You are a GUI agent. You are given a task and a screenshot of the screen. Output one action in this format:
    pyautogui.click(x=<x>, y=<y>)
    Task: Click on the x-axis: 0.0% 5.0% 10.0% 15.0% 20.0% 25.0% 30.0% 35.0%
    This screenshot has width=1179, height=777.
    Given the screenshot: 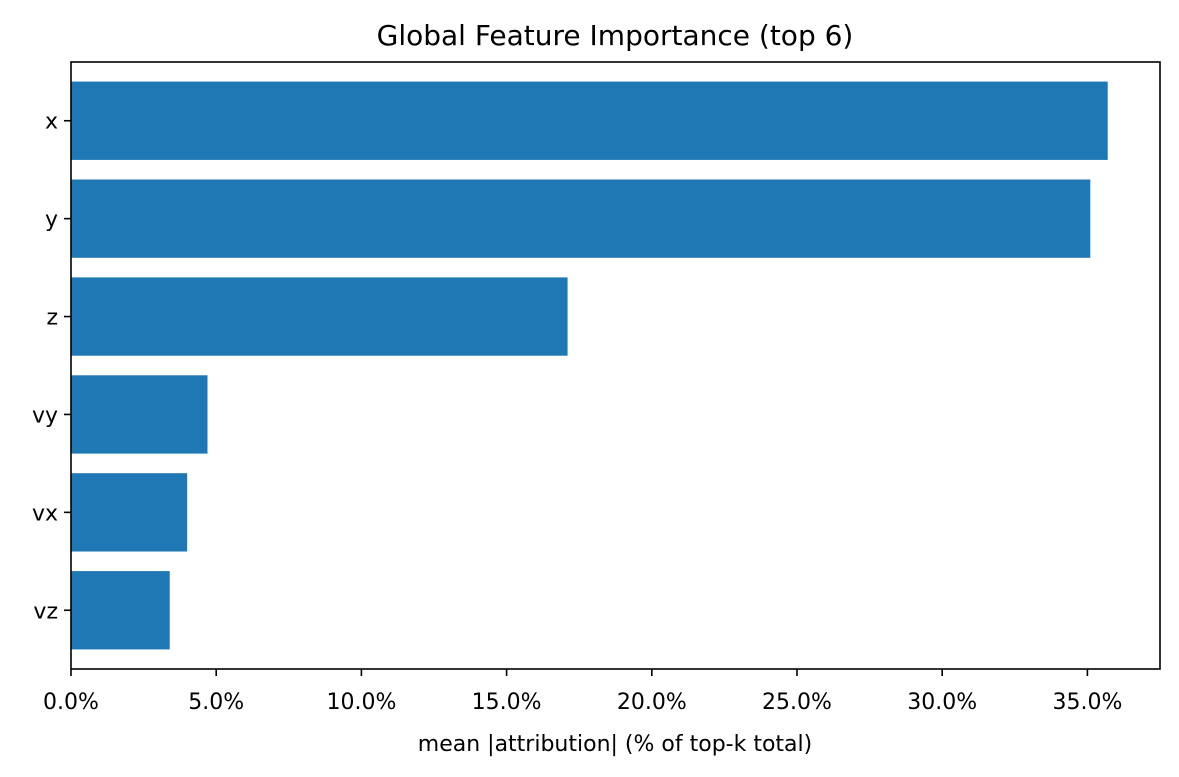 What is the action you would take?
    pyautogui.click(x=582, y=692)
    